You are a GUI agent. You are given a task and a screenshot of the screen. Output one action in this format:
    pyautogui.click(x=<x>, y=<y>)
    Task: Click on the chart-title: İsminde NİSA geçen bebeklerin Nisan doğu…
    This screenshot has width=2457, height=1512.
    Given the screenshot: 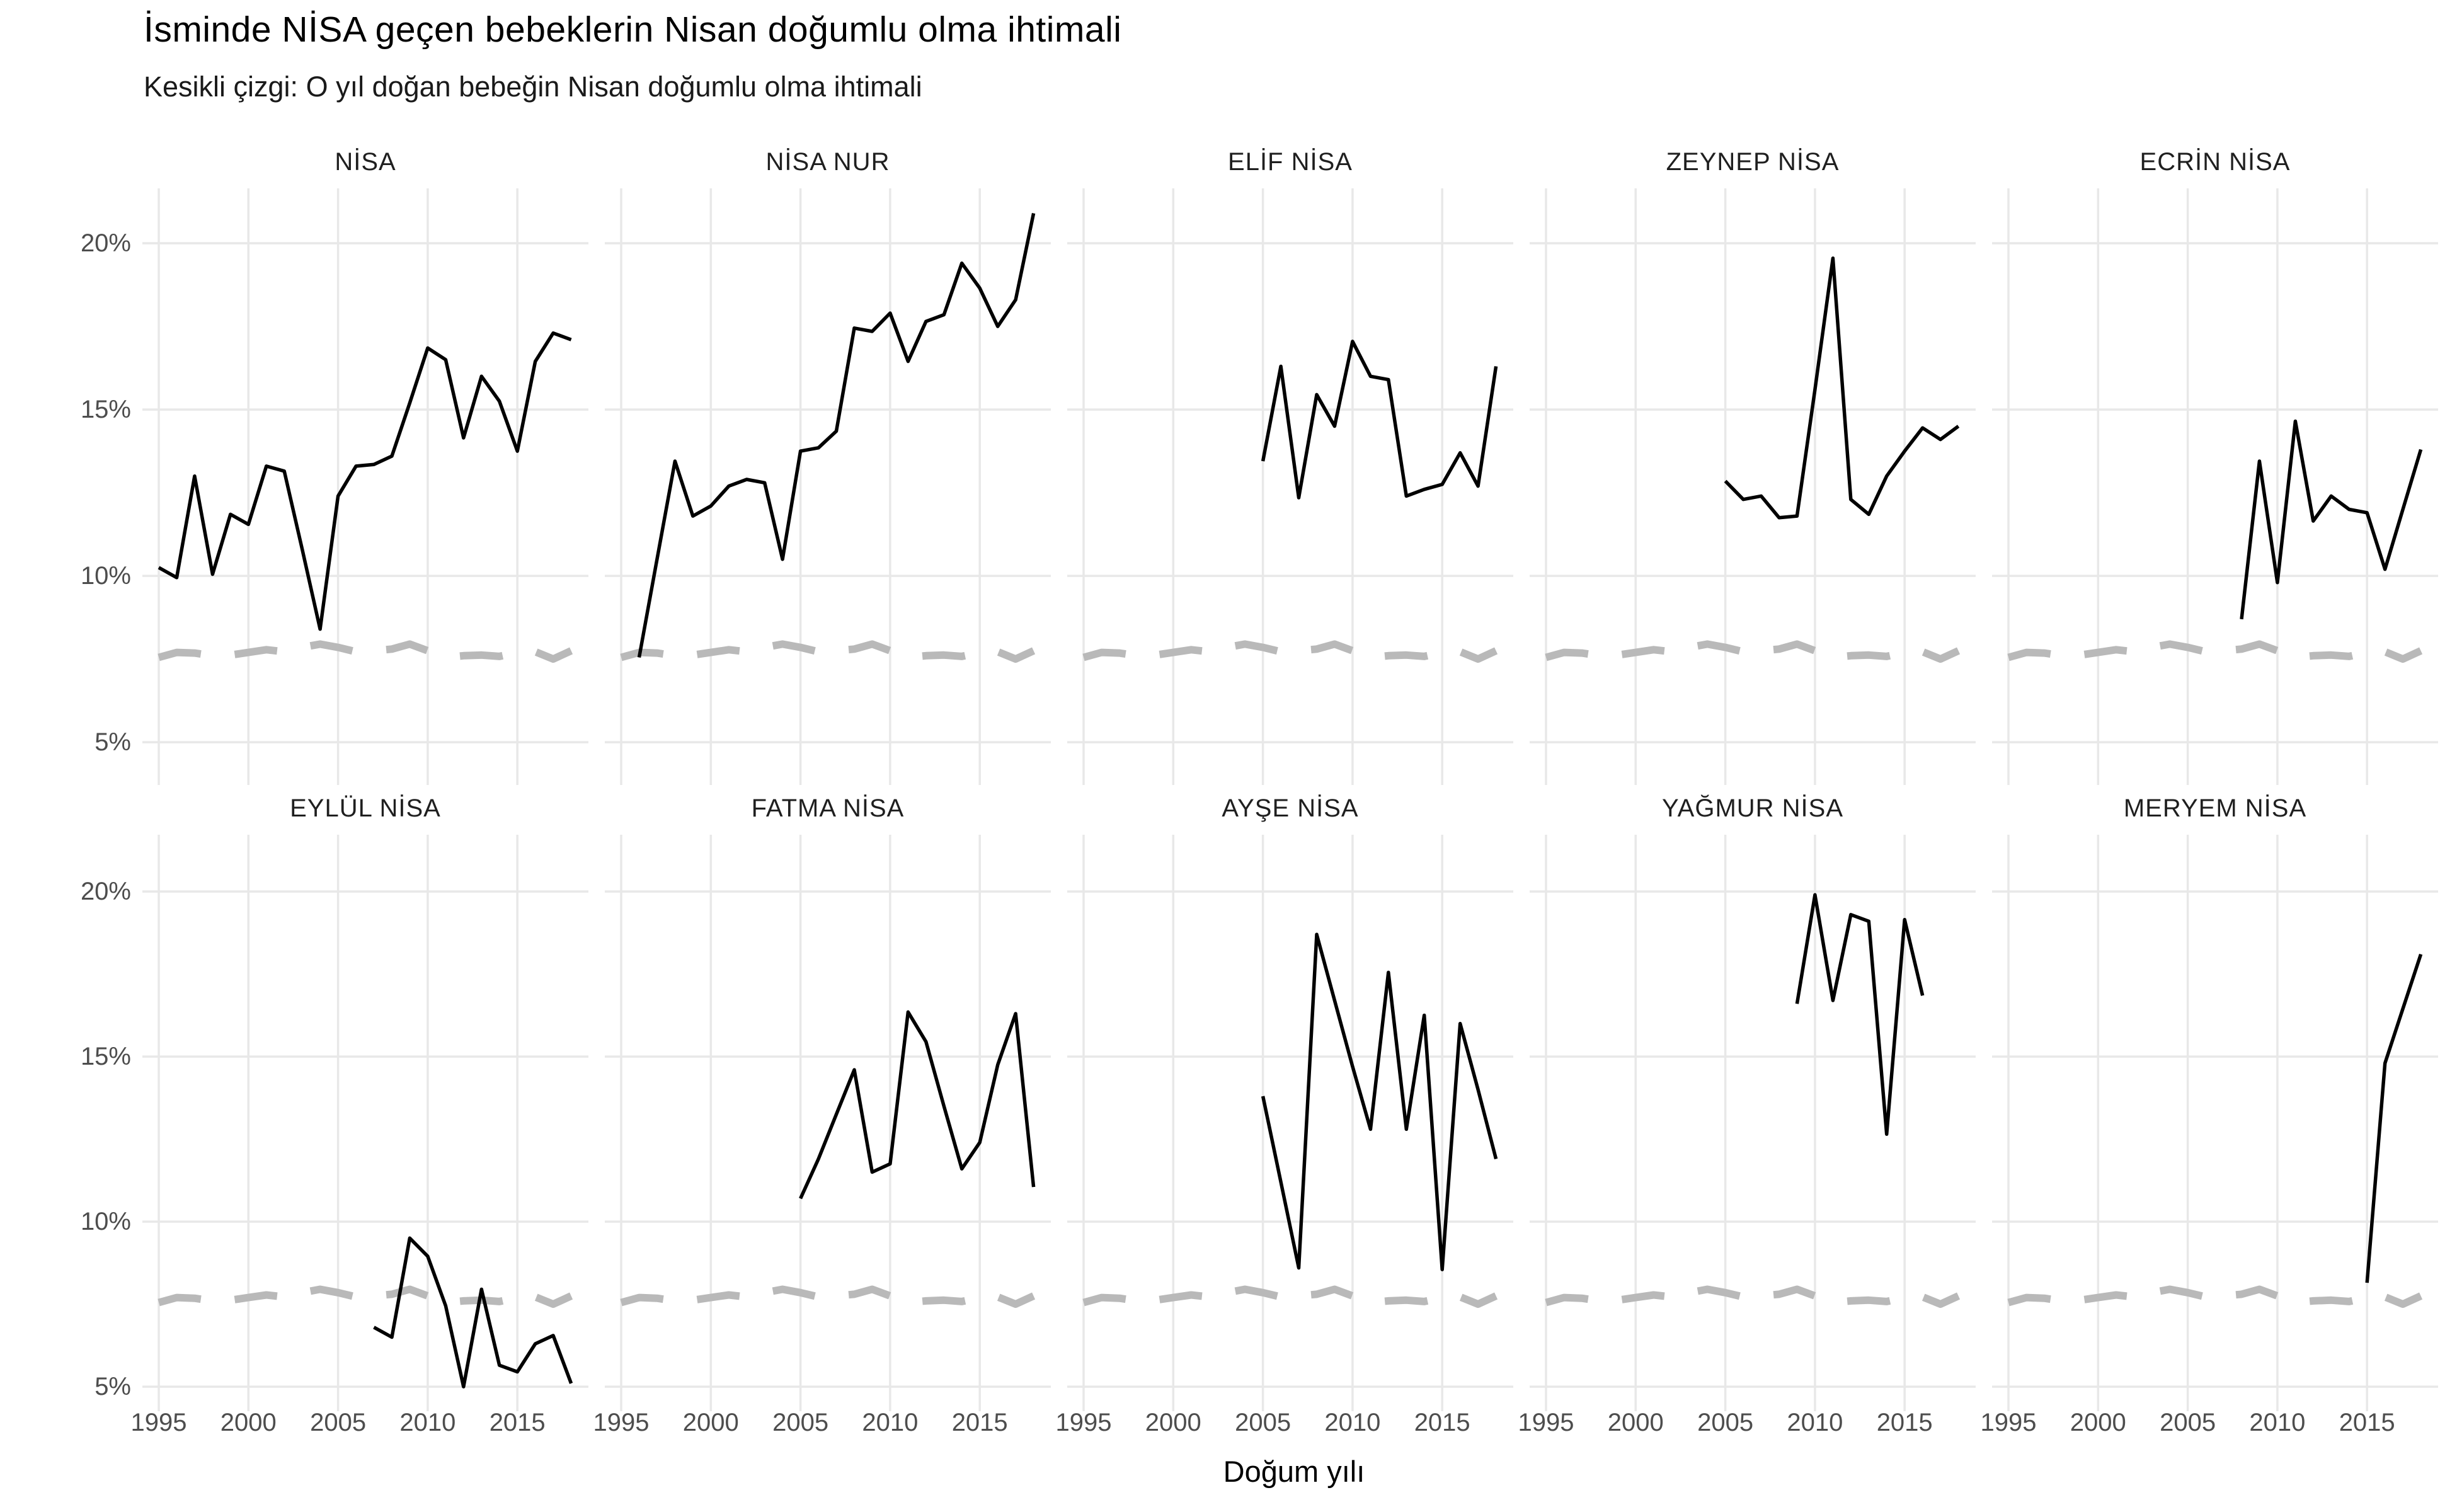 What is the action you would take?
    pyautogui.click(x=633, y=29)
    